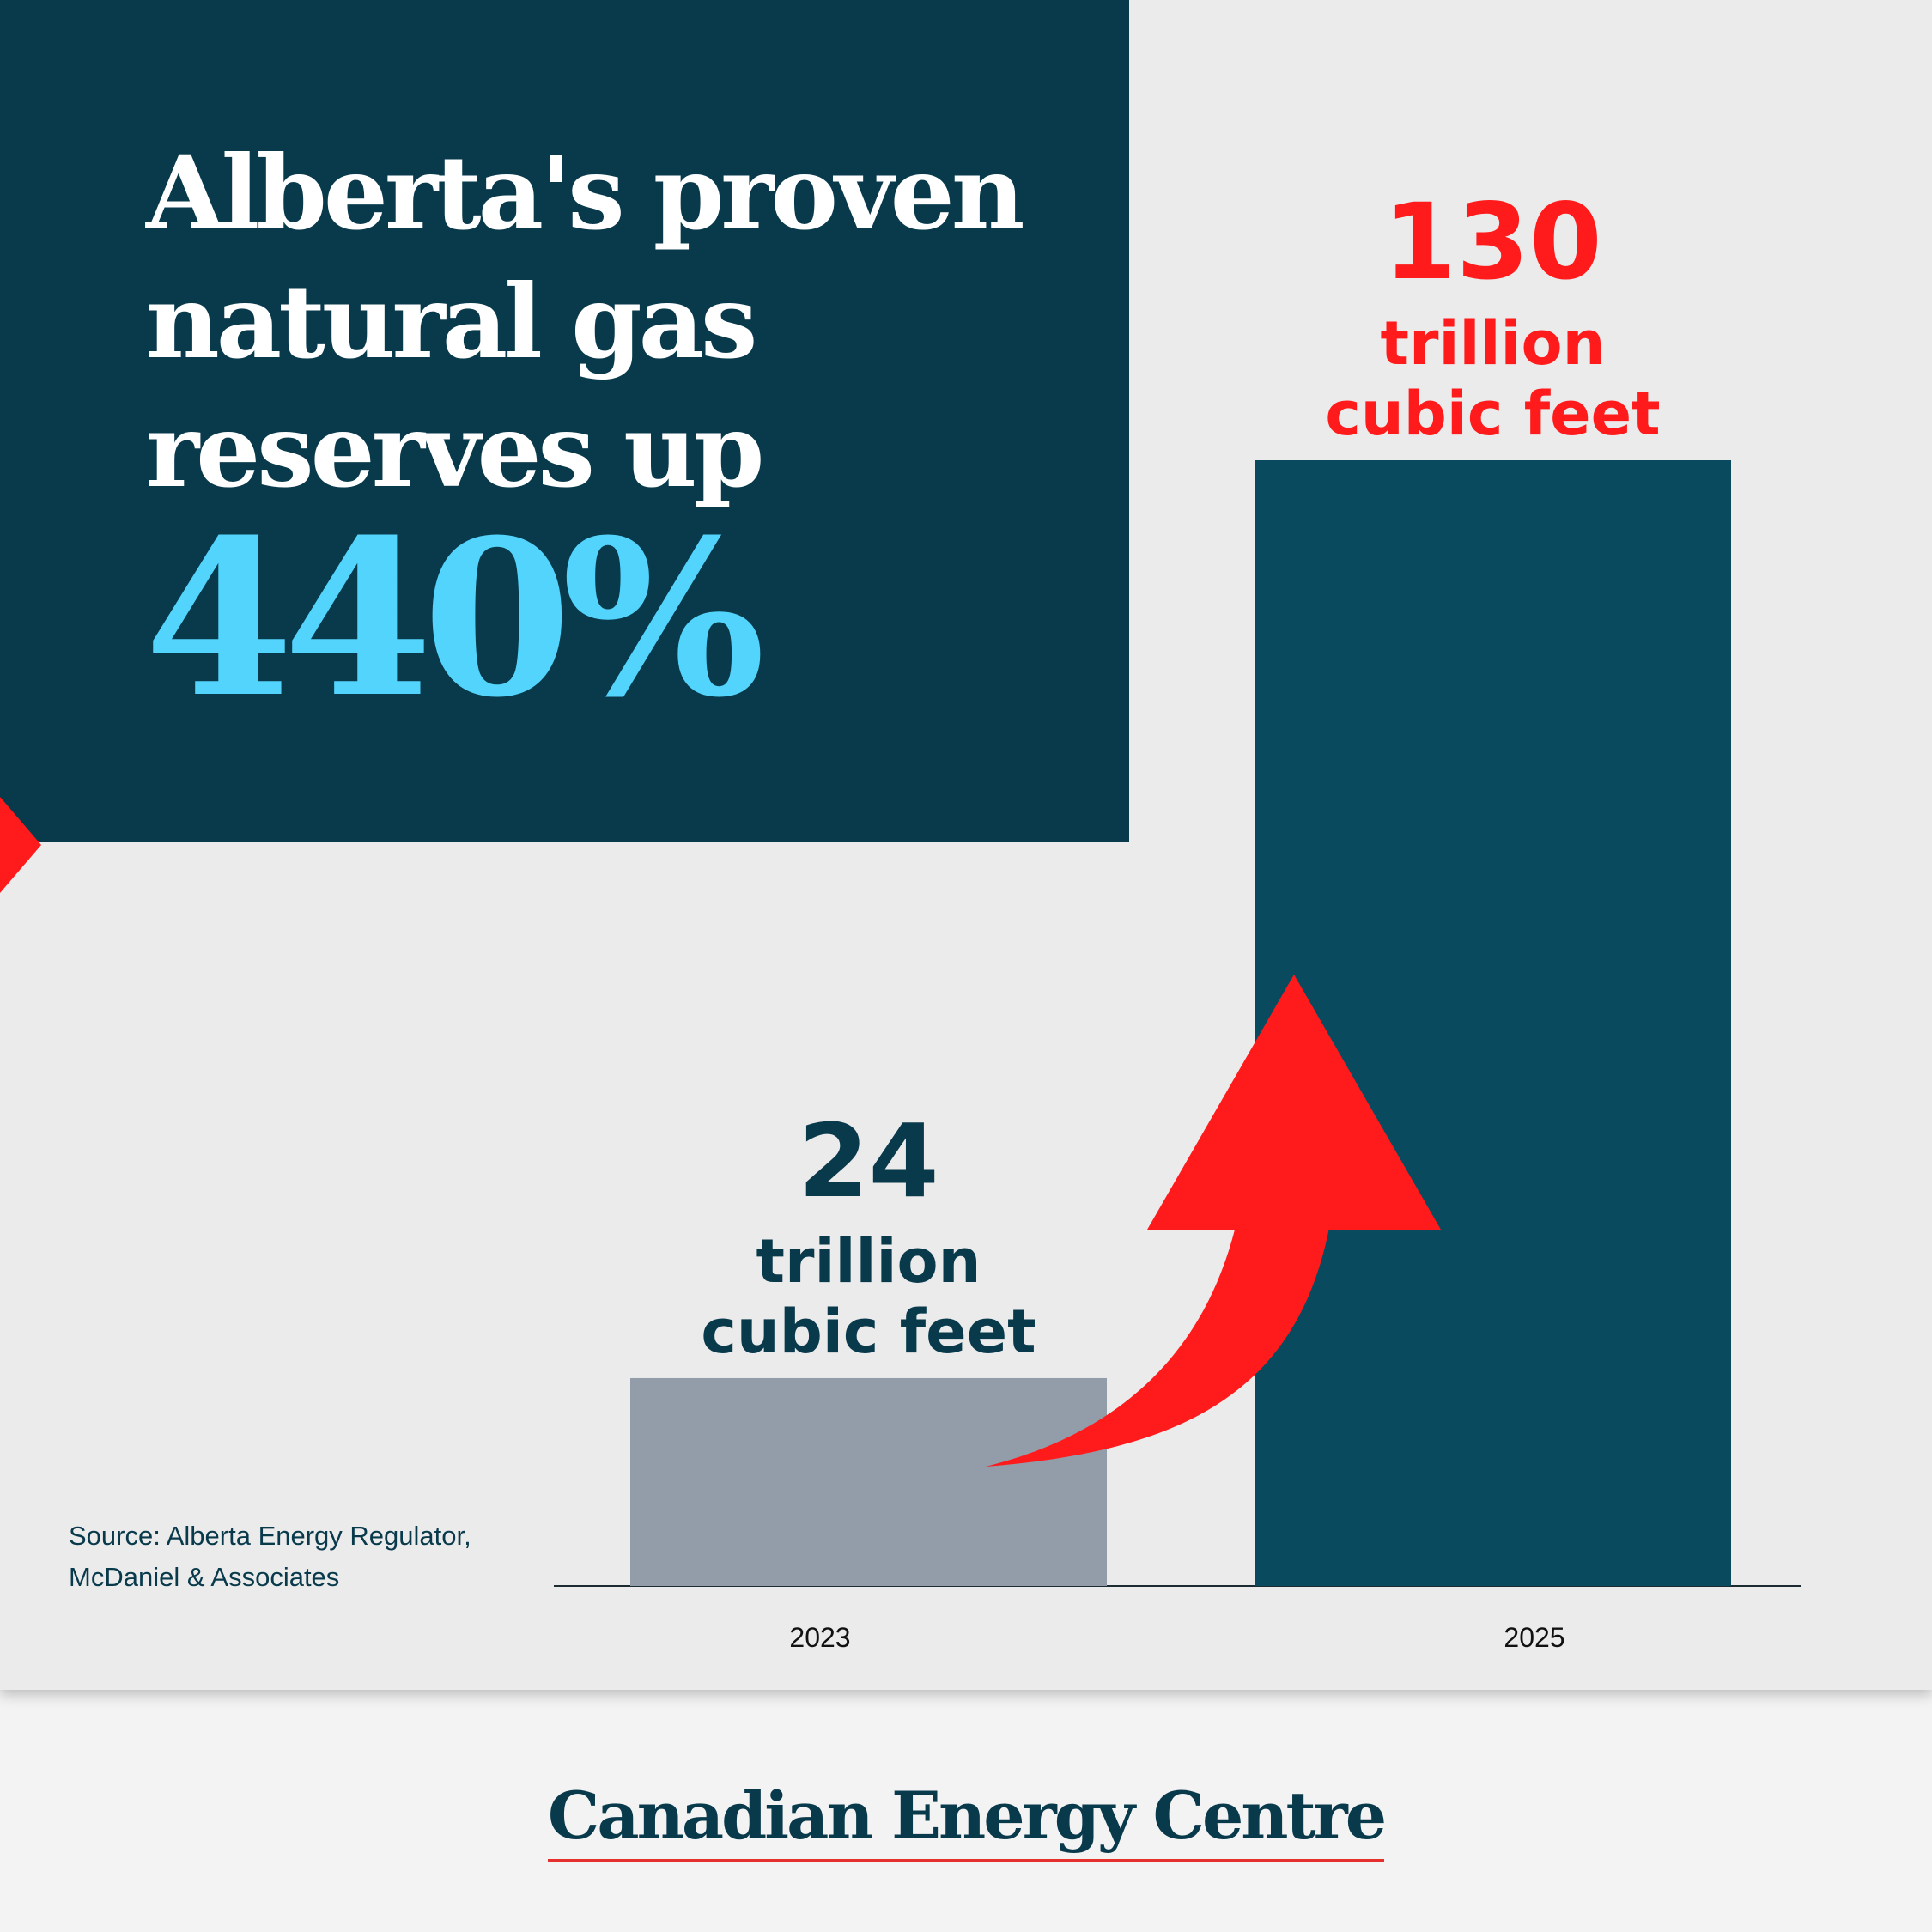 The image size is (1932, 1932). I want to click on data-label-value-2023: 24, so click(868, 1161).